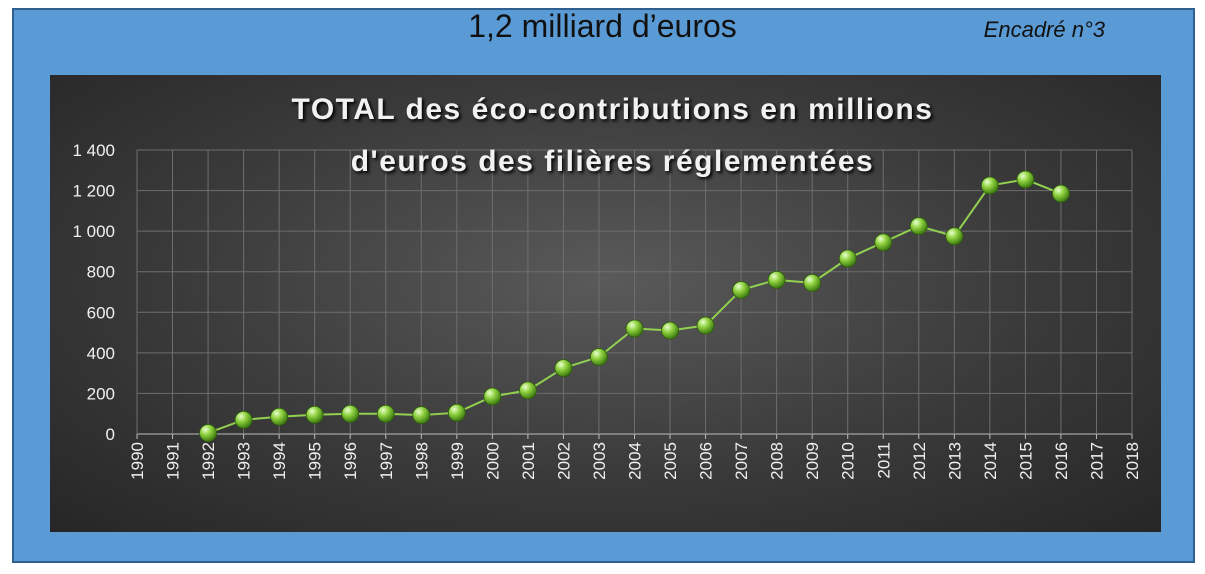 The image size is (1205, 574). Describe the element at coordinates (741, 461) in the screenshot. I see `x-tick-label: 2007` at that location.